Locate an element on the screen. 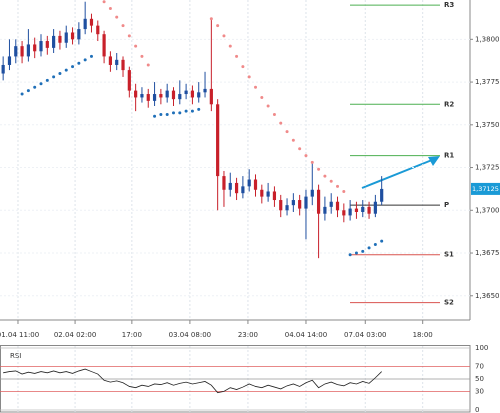  y-tick-label: 1,3750 is located at coordinates (487, 125).